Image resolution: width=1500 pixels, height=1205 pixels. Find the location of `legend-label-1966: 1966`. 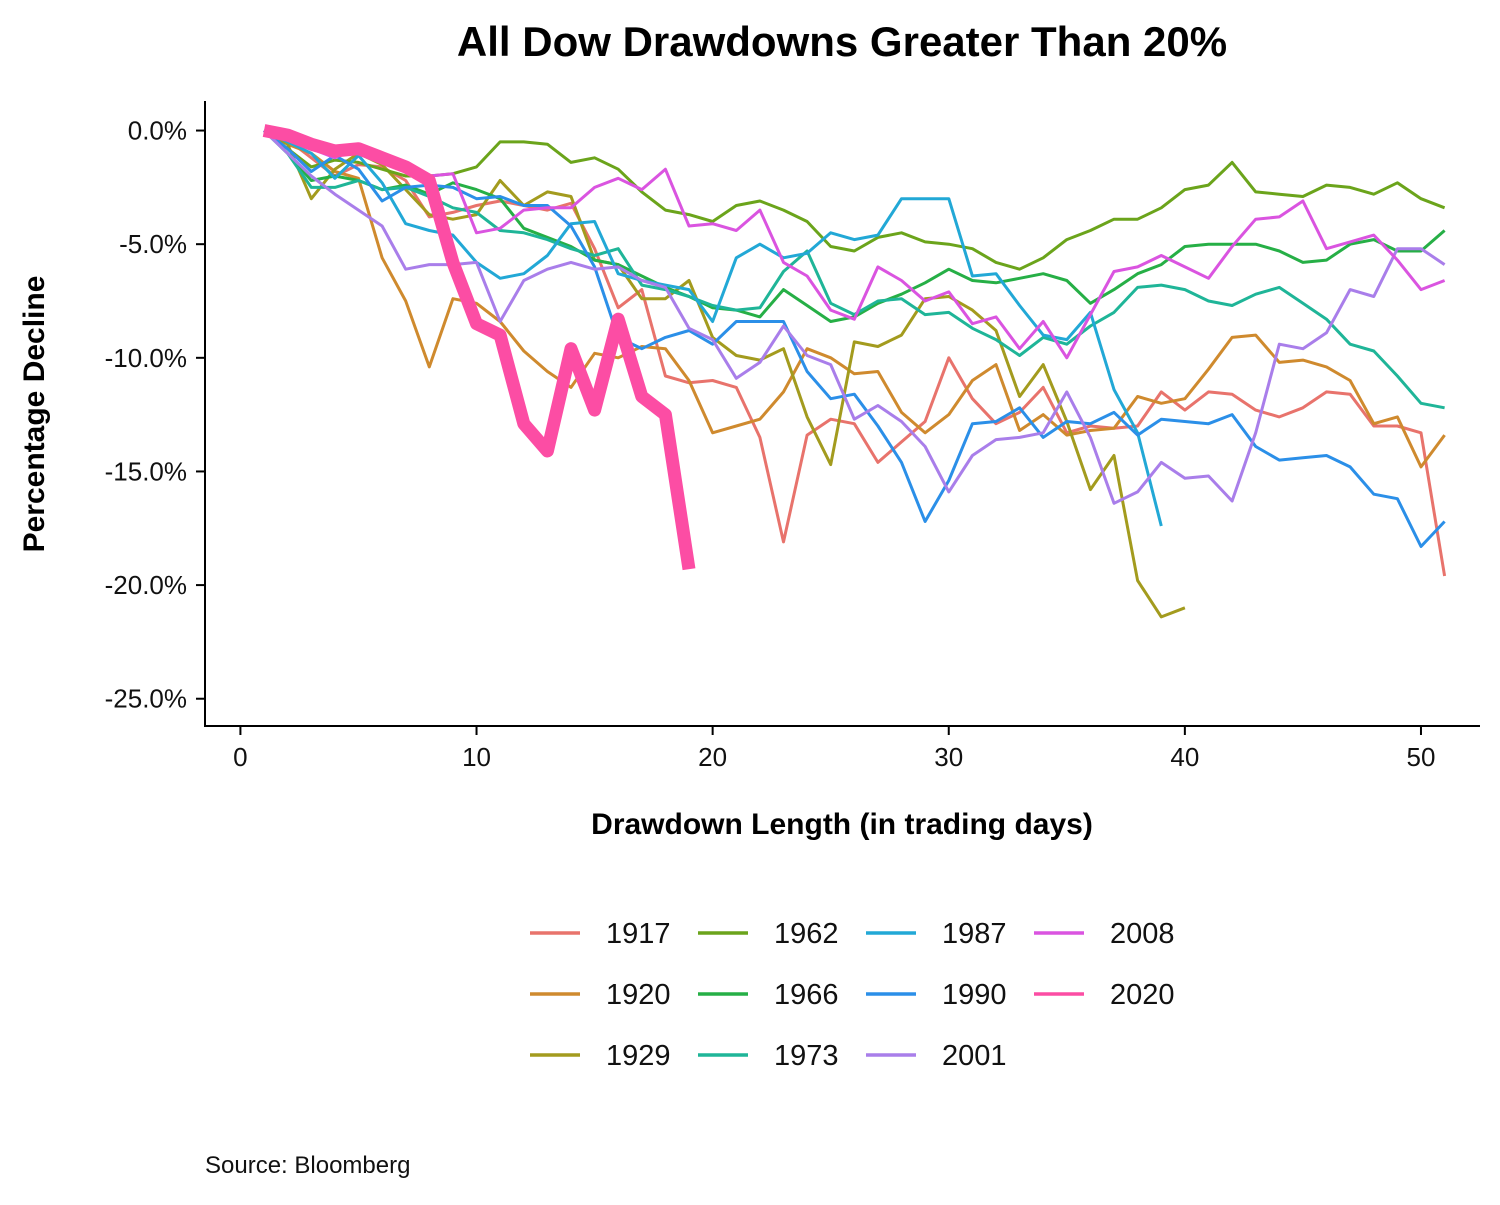

legend-label-1966: 1966 is located at coordinates (806, 995).